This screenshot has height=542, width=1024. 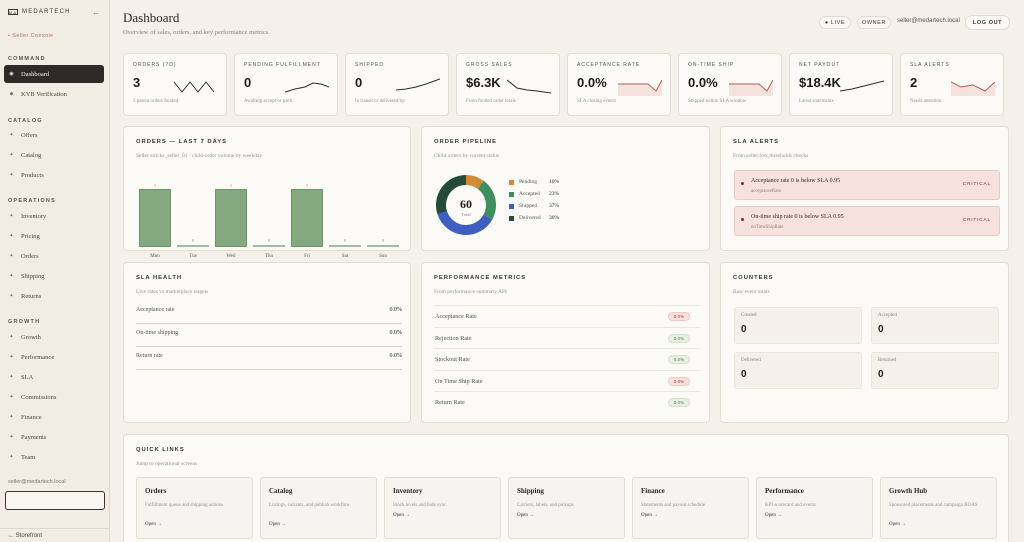 I want to click on sla-health-row: On-time shipping 0.0%, so click(x=269, y=337).